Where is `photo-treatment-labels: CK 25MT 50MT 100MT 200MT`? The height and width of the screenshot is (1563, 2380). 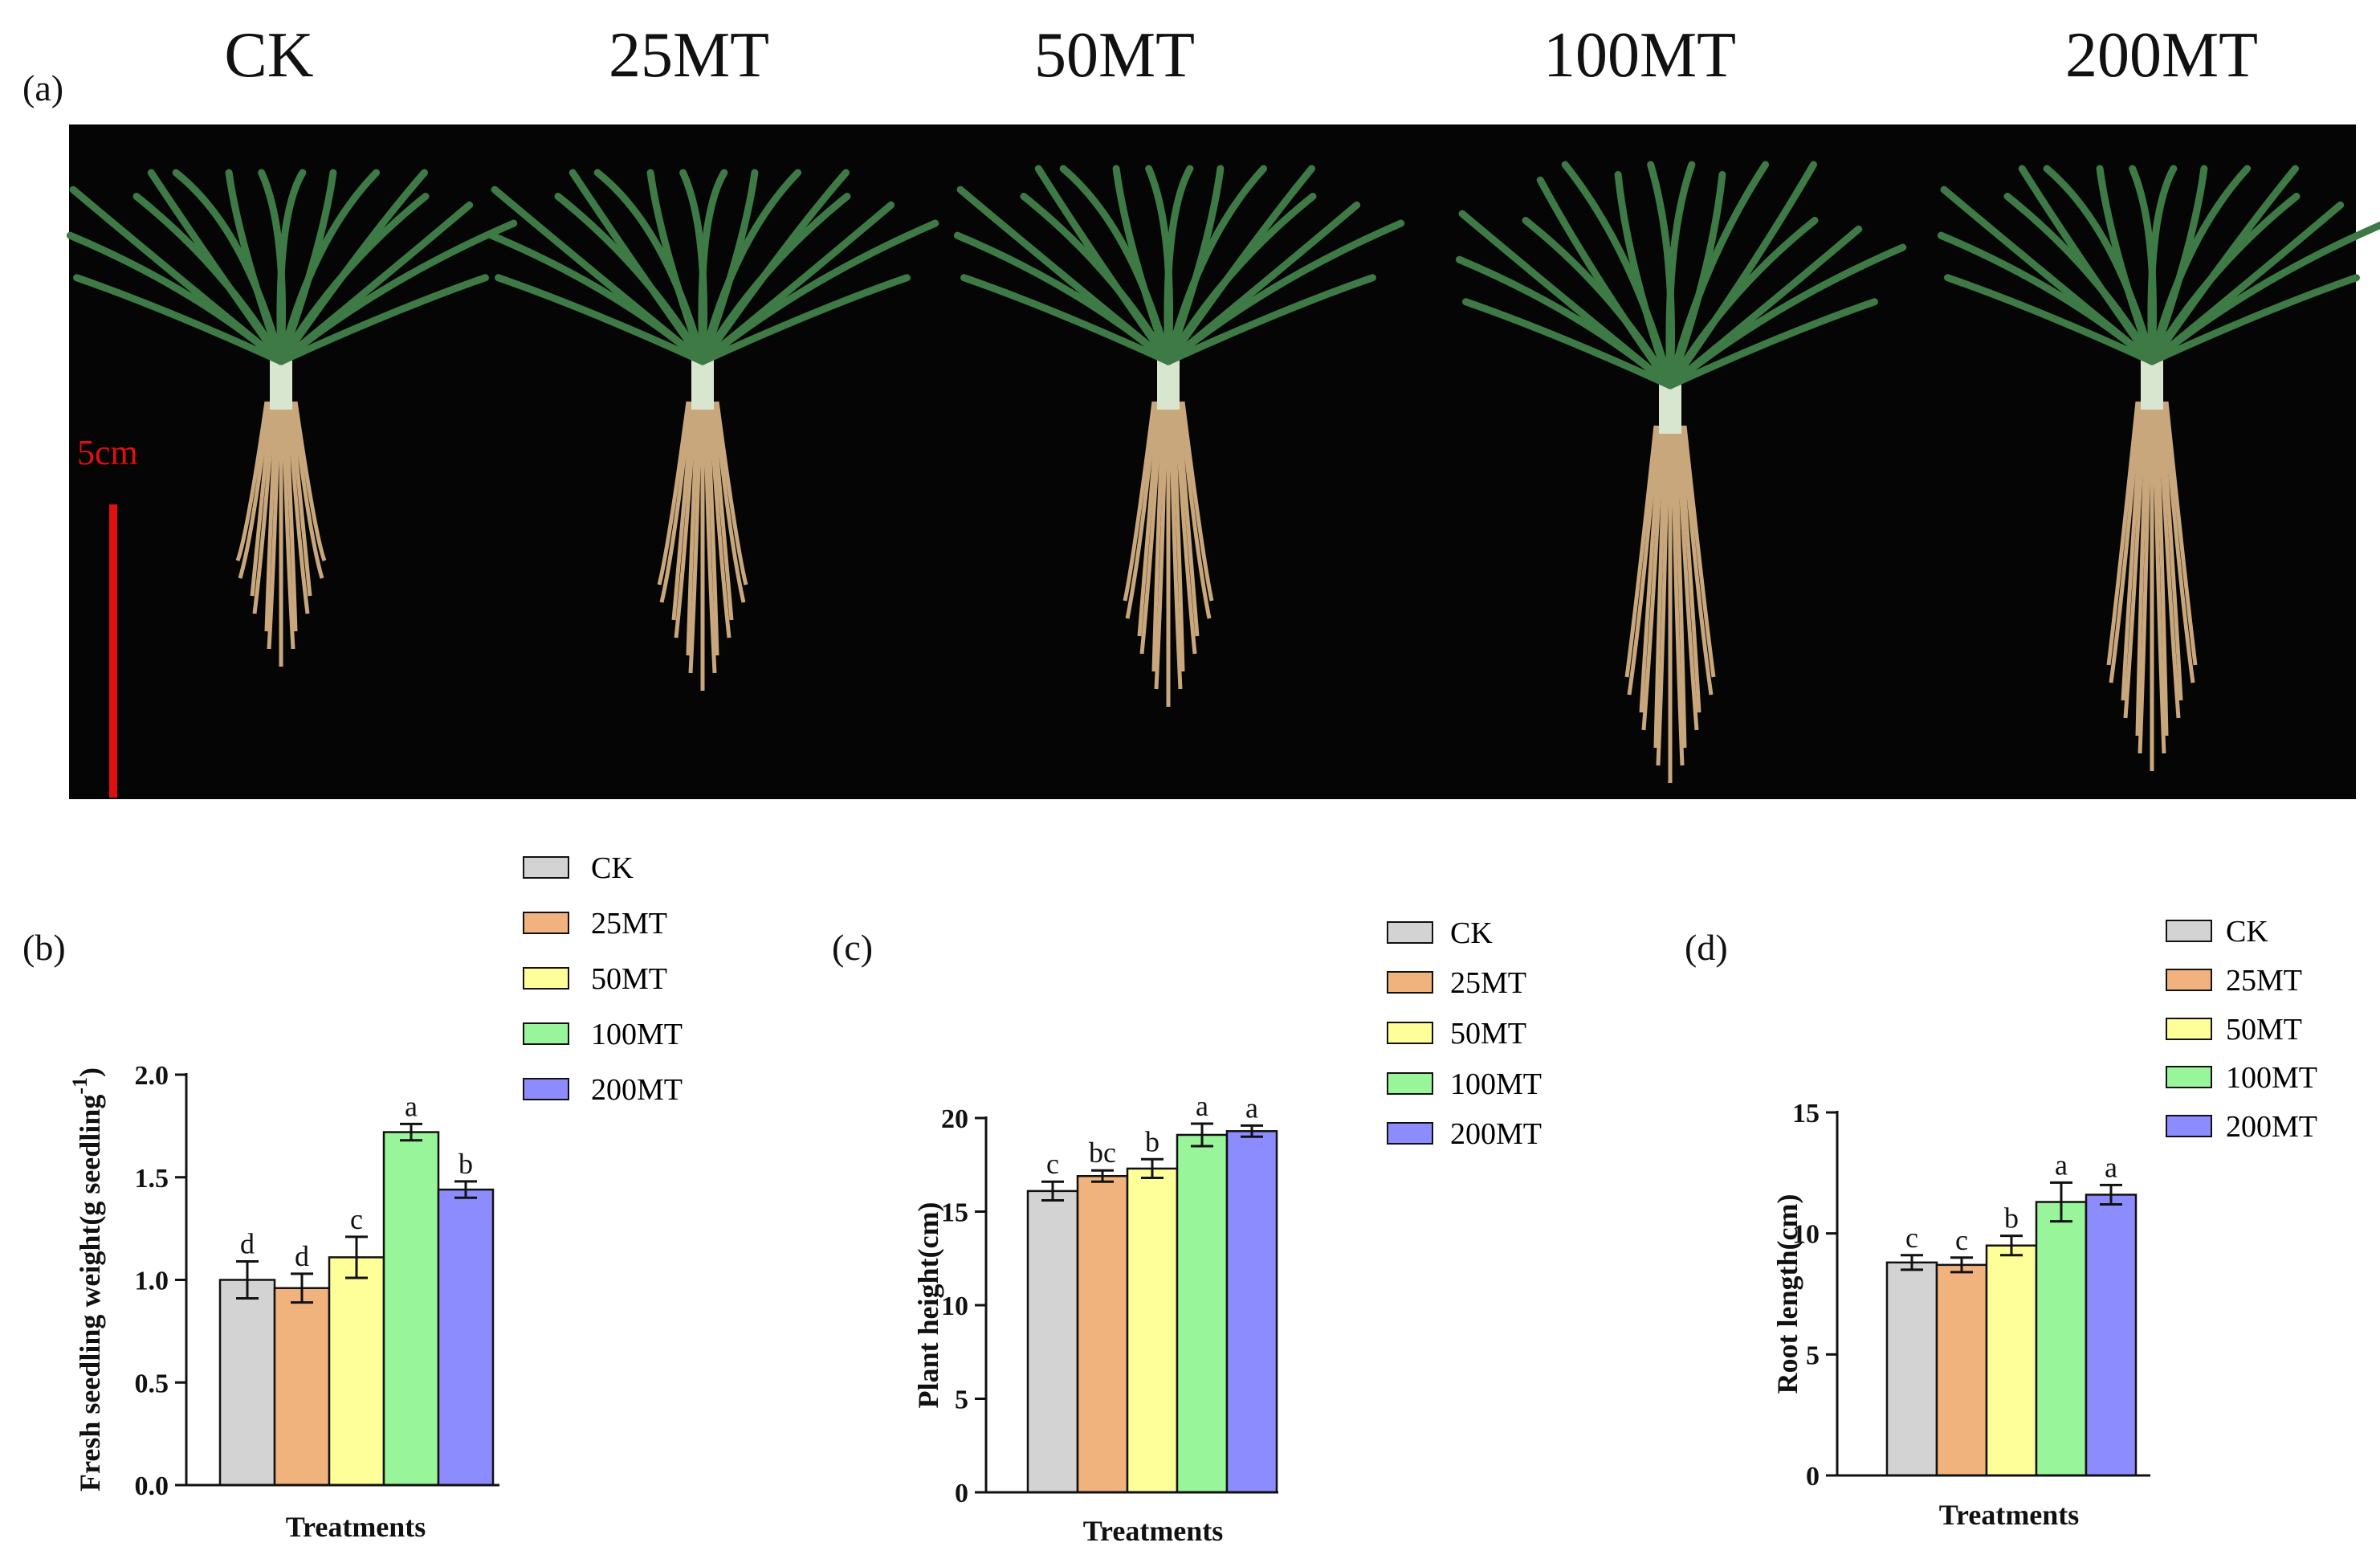
photo-treatment-labels: CK 25MT 50MT 100MT 200MT is located at coordinates (1241, 55).